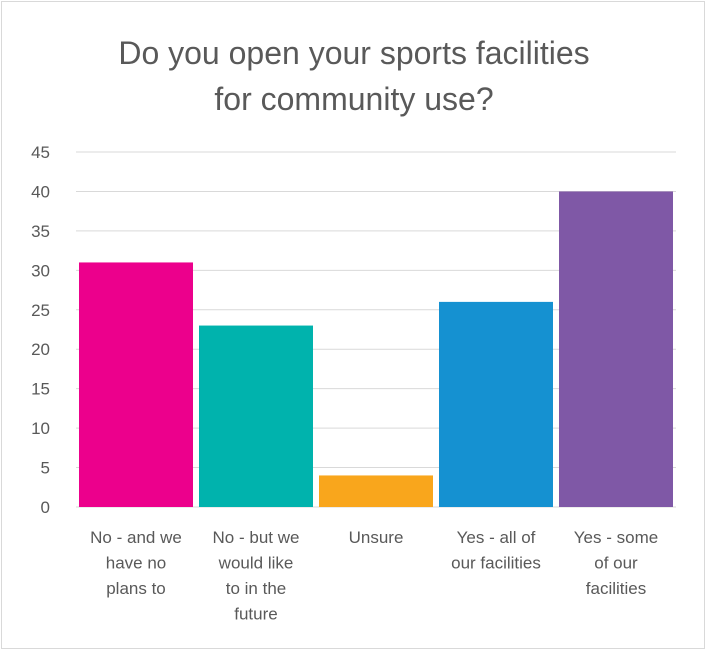 The width and height of the screenshot is (708, 652). What do you see at coordinates (40, 428) in the screenshot?
I see `y-tick-label: 10` at bounding box center [40, 428].